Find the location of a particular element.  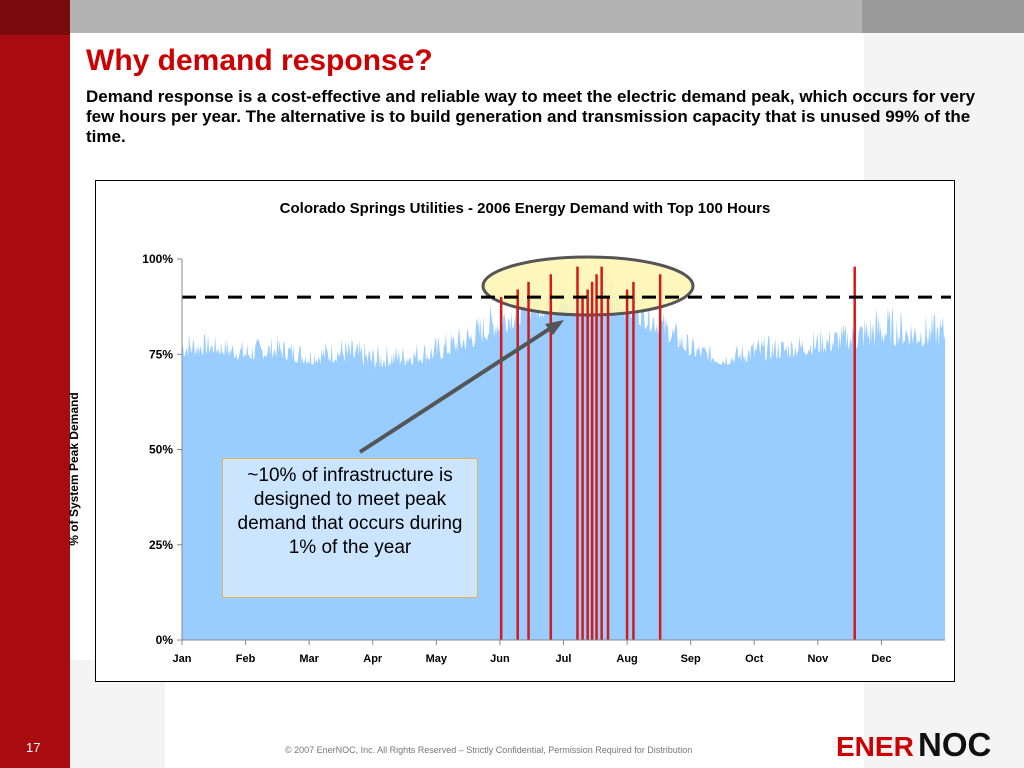

x-tick-label: Oct is located at coordinates (754, 659).